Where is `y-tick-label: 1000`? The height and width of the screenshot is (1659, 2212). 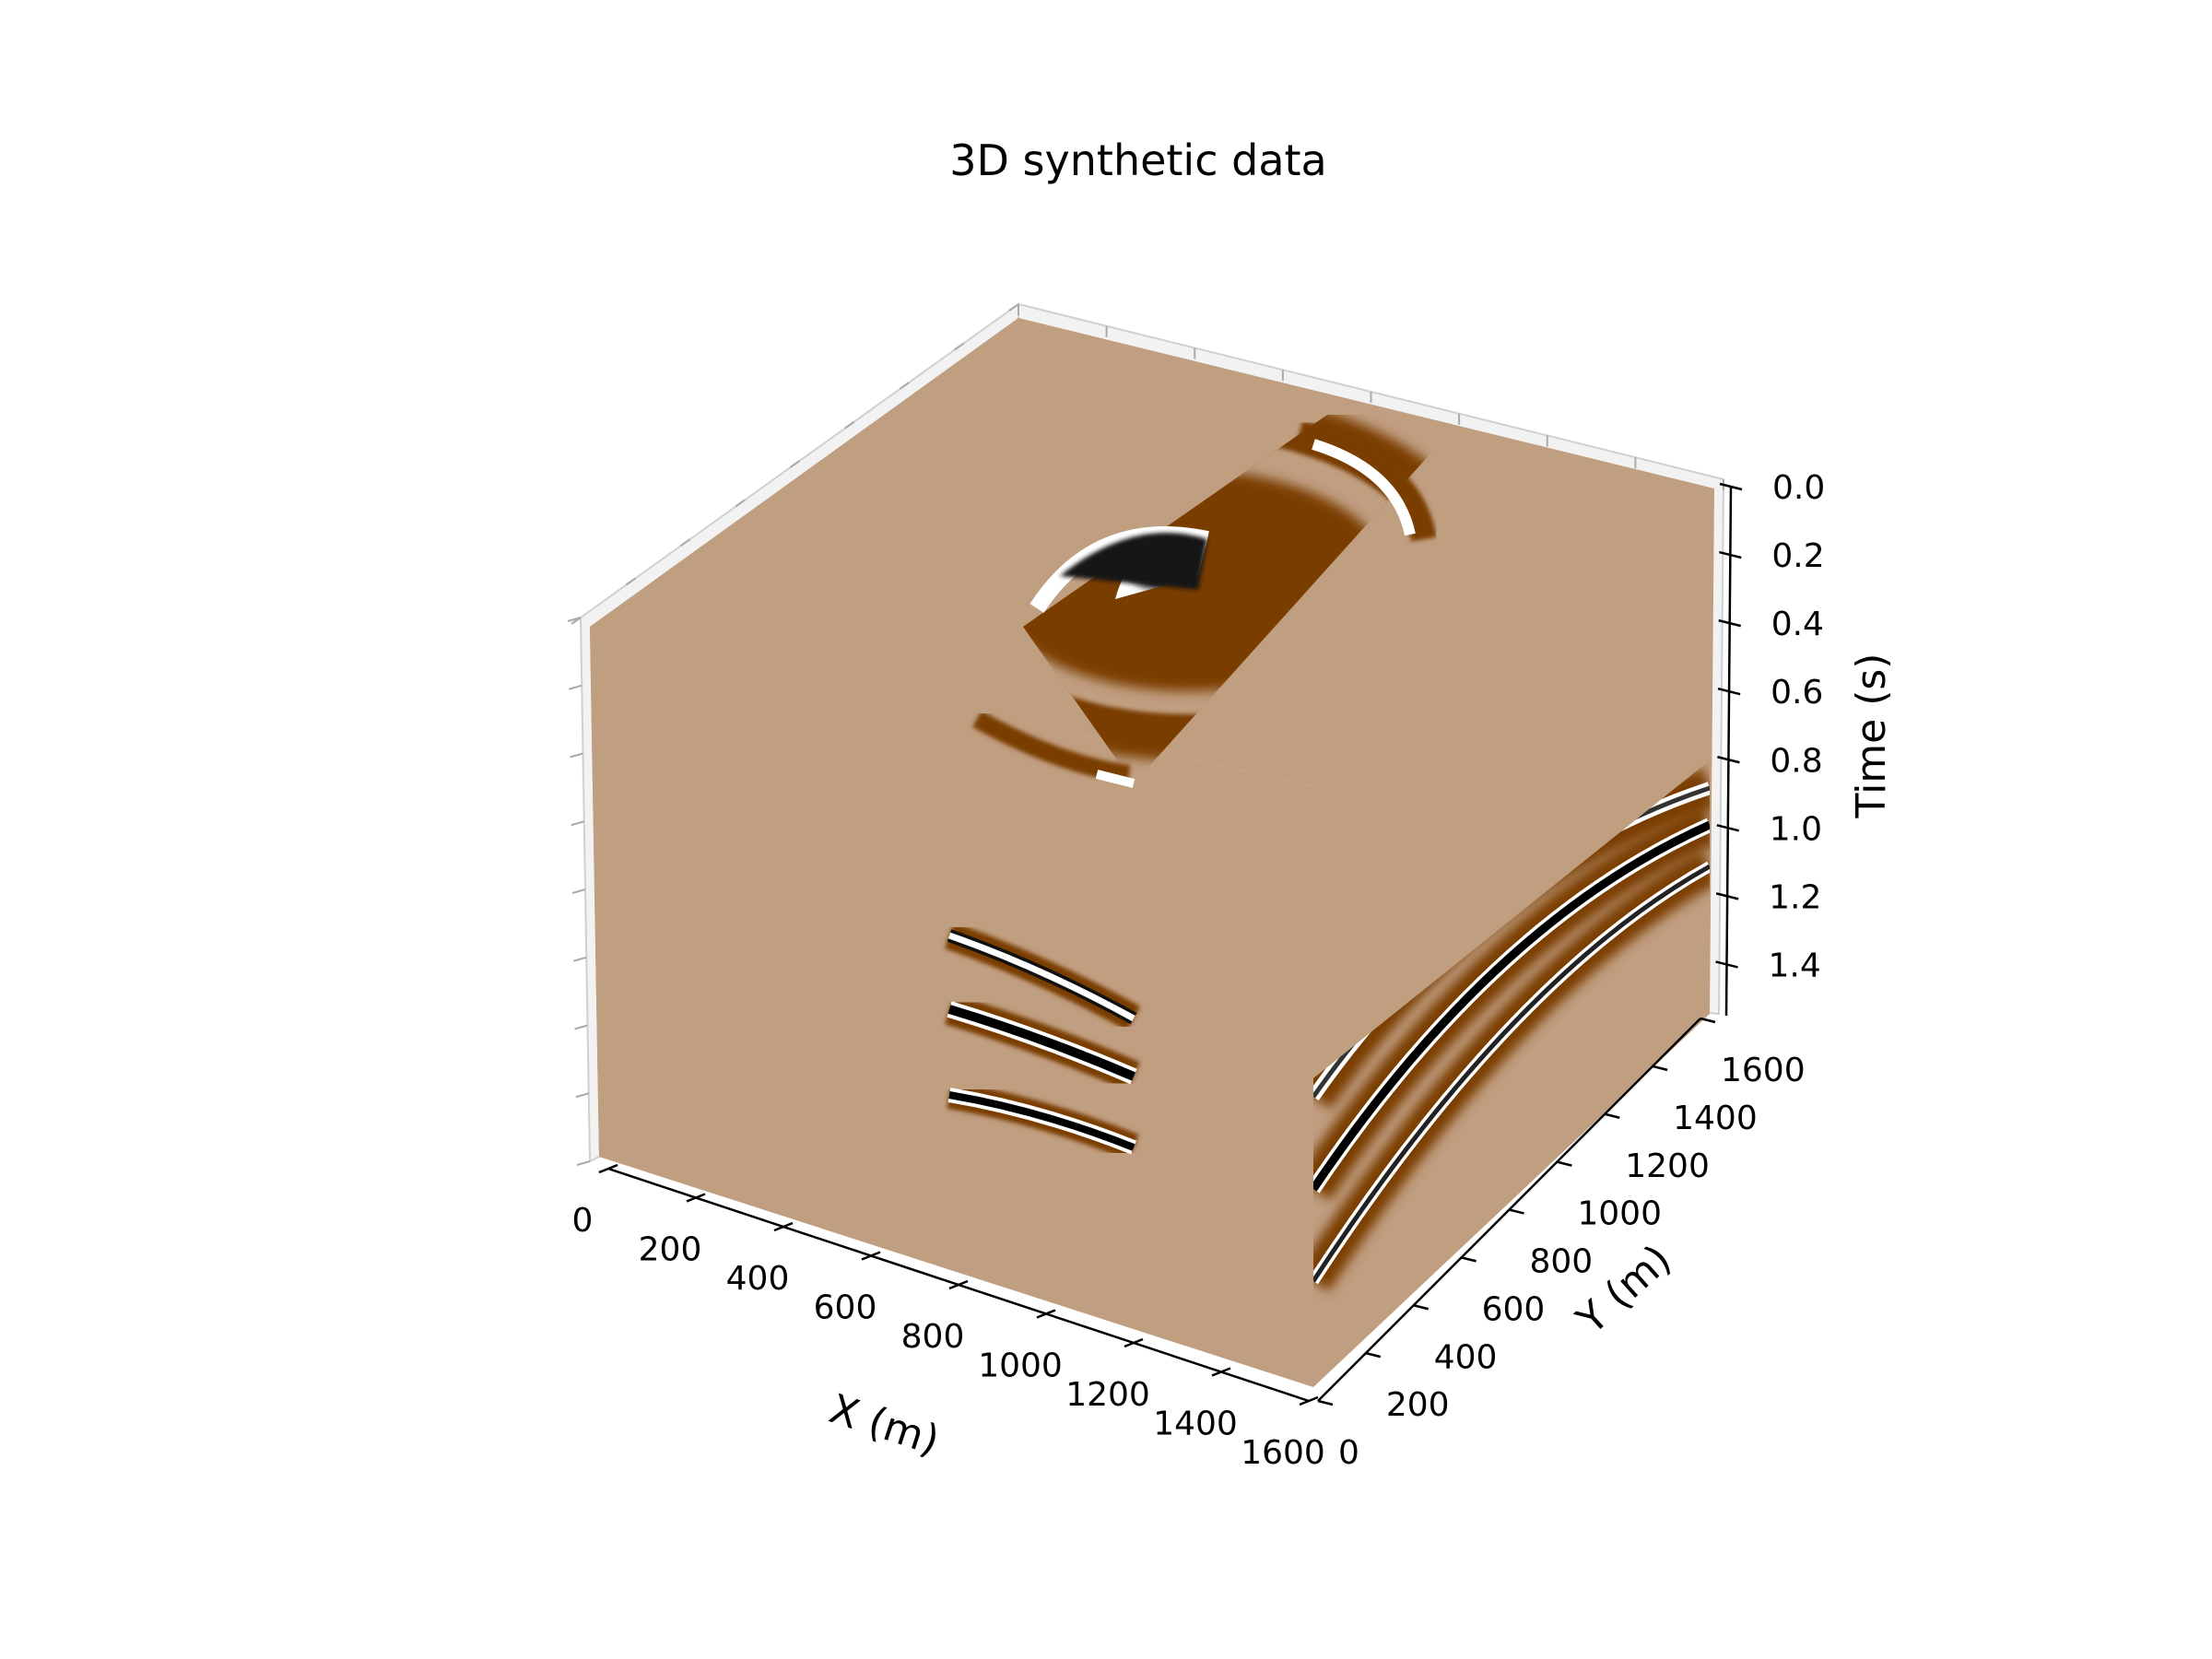 y-tick-label: 1000 is located at coordinates (1619, 1214).